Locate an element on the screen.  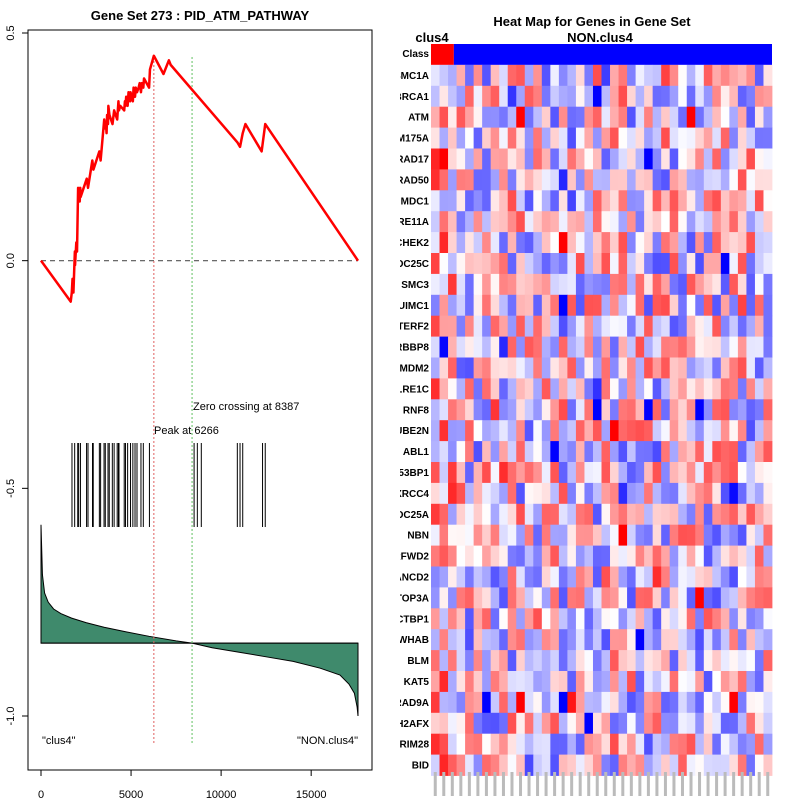
x-tick-label: 10000 is located at coordinates (221, 794).